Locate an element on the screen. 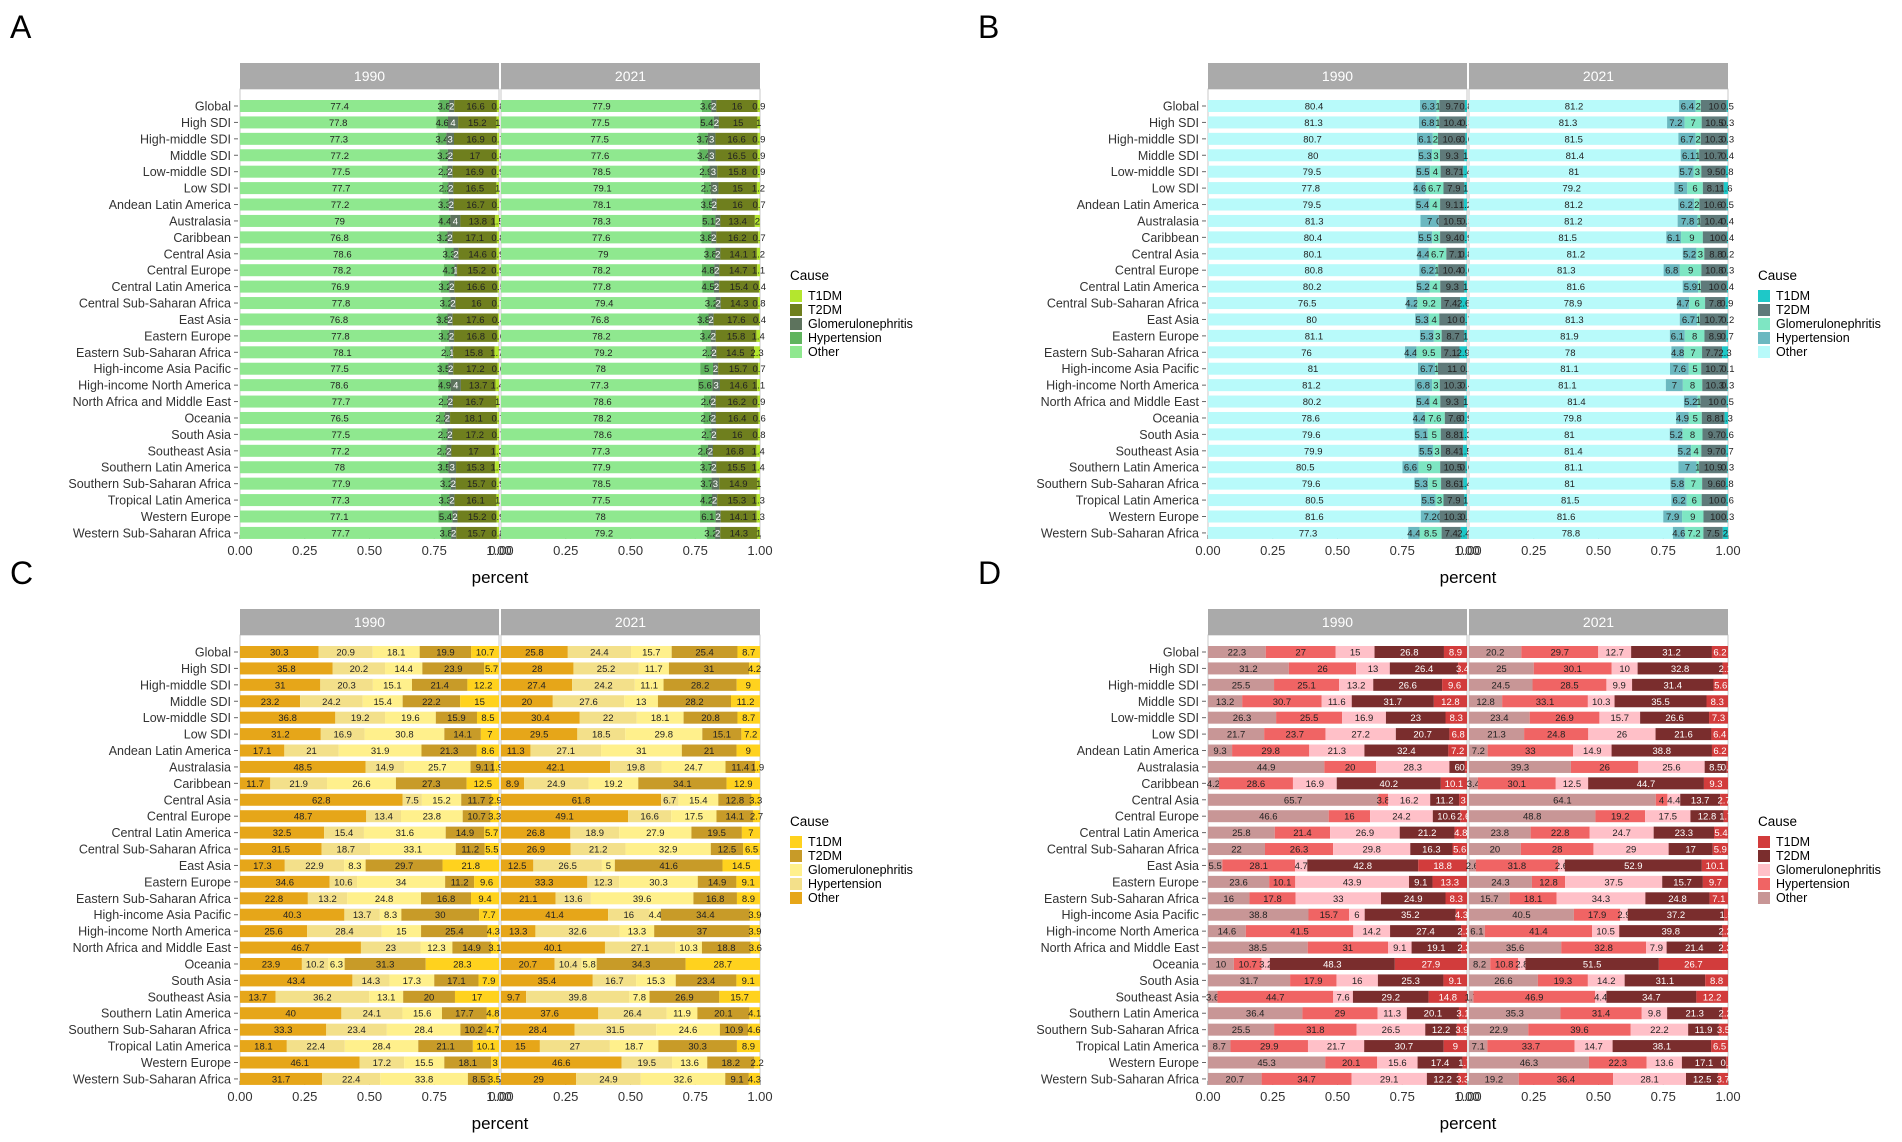  data-label: 79.6 is located at coordinates (1311, 484).